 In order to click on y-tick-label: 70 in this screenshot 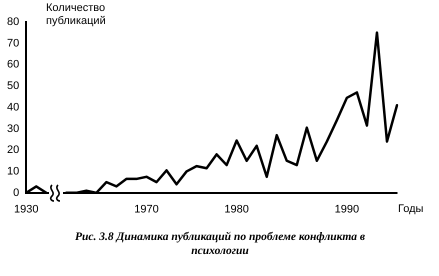, I will do `click(13, 43)`.